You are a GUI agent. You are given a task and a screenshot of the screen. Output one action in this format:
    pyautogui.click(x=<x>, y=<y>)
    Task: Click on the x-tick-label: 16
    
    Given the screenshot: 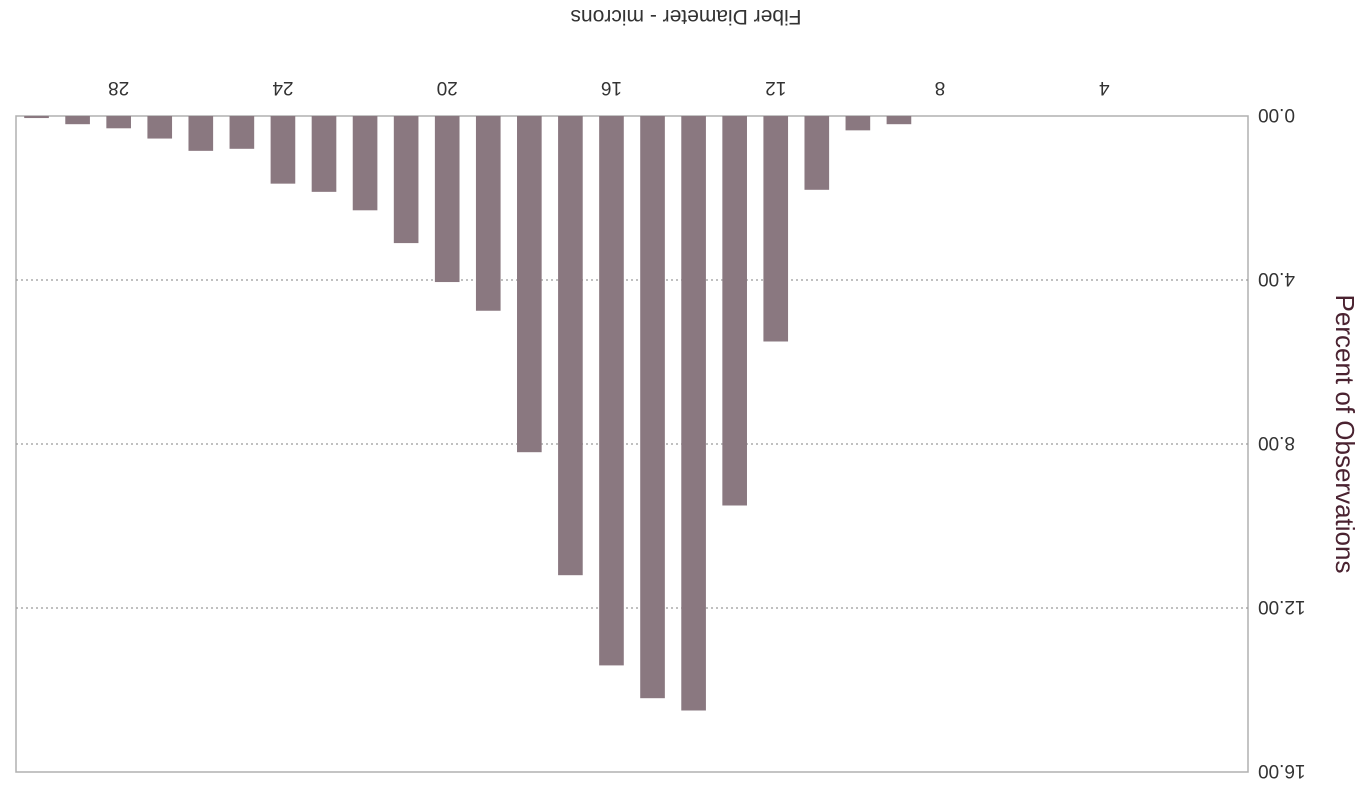 What is the action you would take?
    pyautogui.click(x=611, y=87)
    